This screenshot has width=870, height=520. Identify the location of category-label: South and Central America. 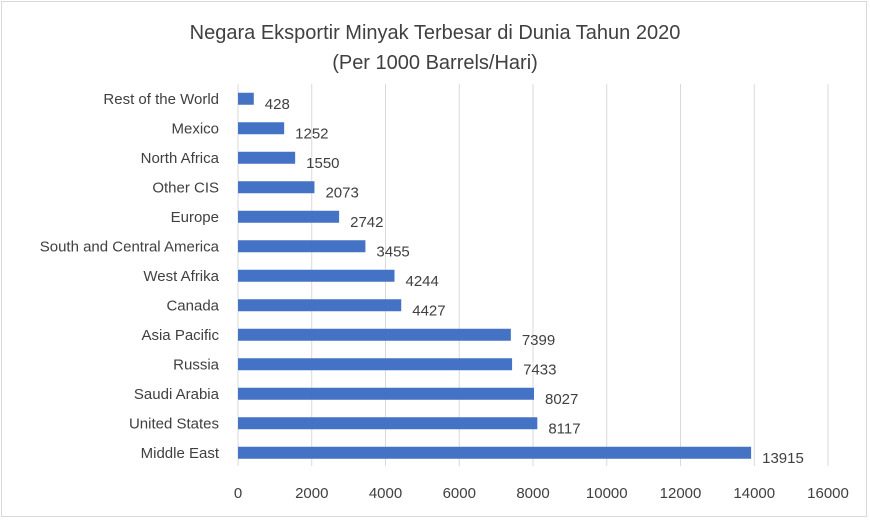
(130, 246).